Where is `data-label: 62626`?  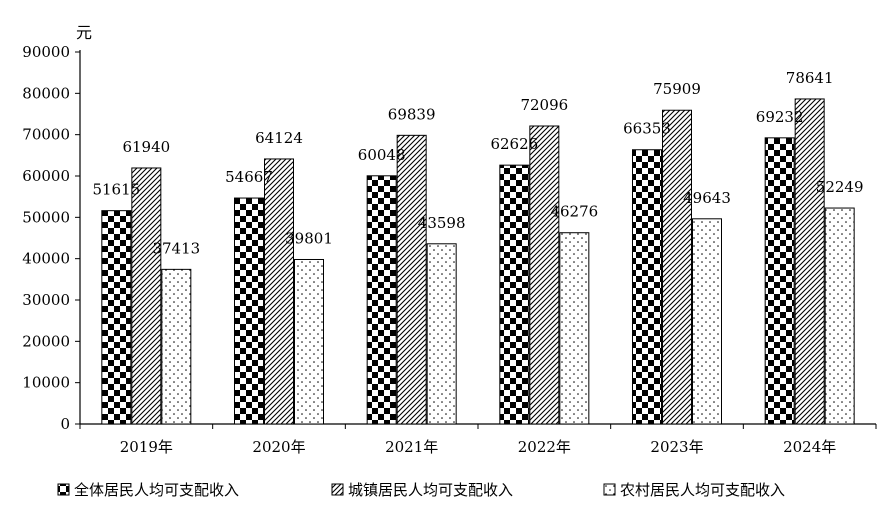 data-label: 62626 is located at coordinates (514, 144).